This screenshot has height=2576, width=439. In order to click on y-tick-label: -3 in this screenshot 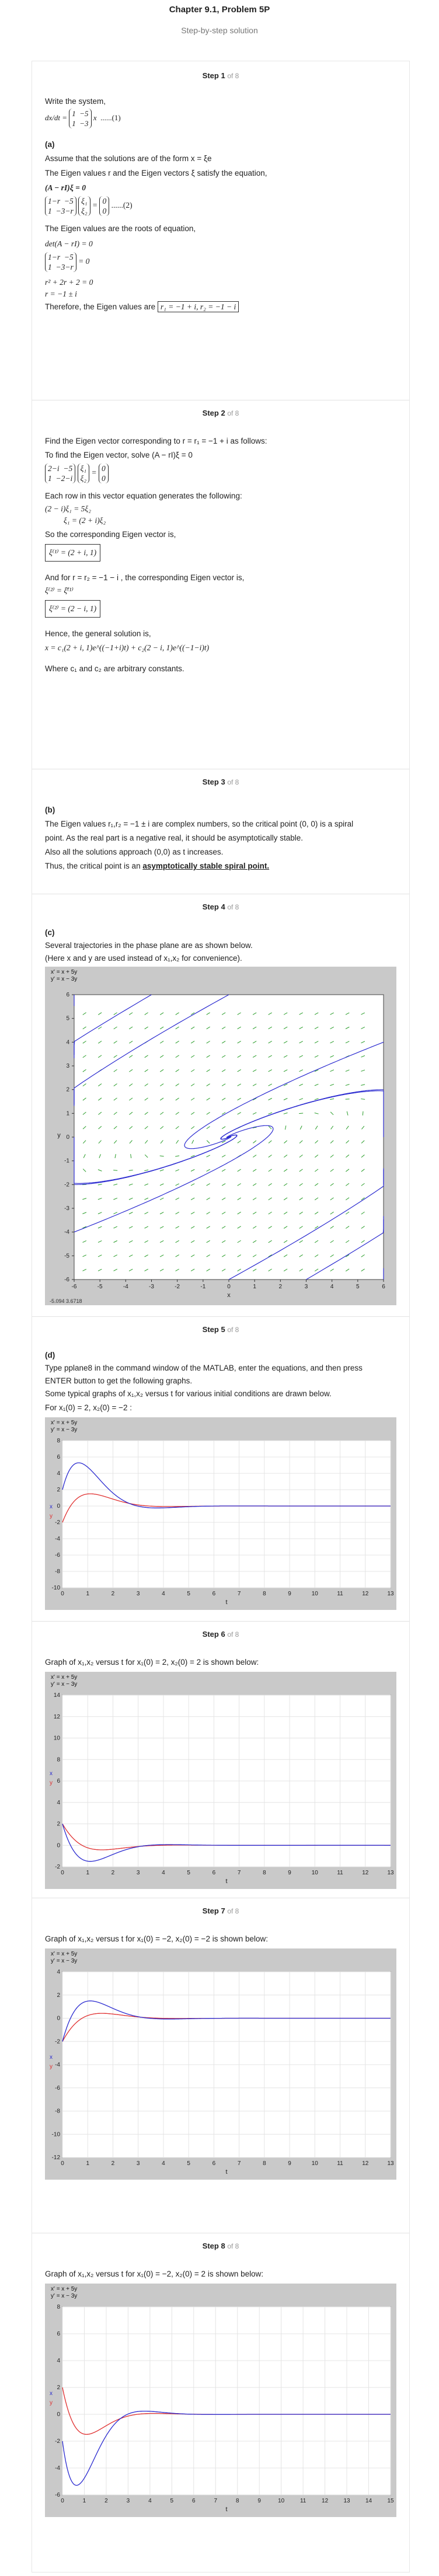, I will do `click(66, 1209)`.